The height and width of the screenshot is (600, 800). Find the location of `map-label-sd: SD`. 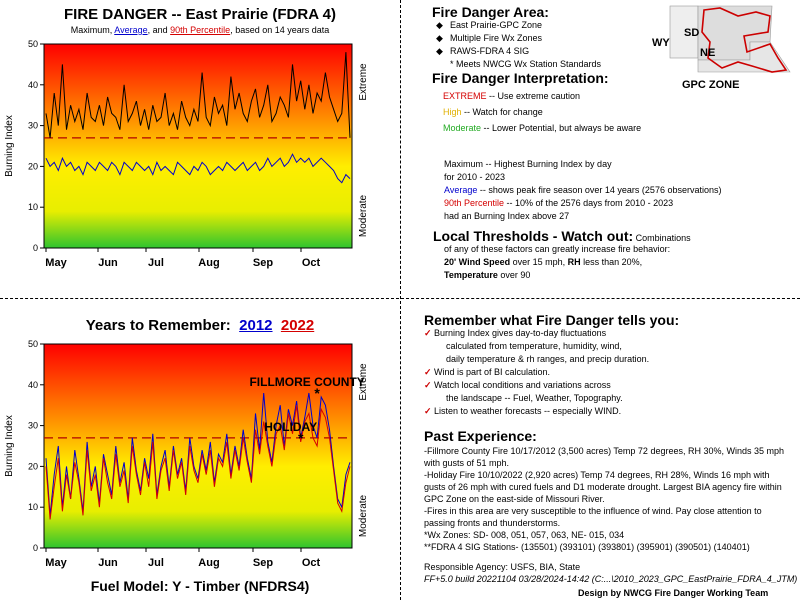

map-label-sd: SD is located at coordinates (691, 33).